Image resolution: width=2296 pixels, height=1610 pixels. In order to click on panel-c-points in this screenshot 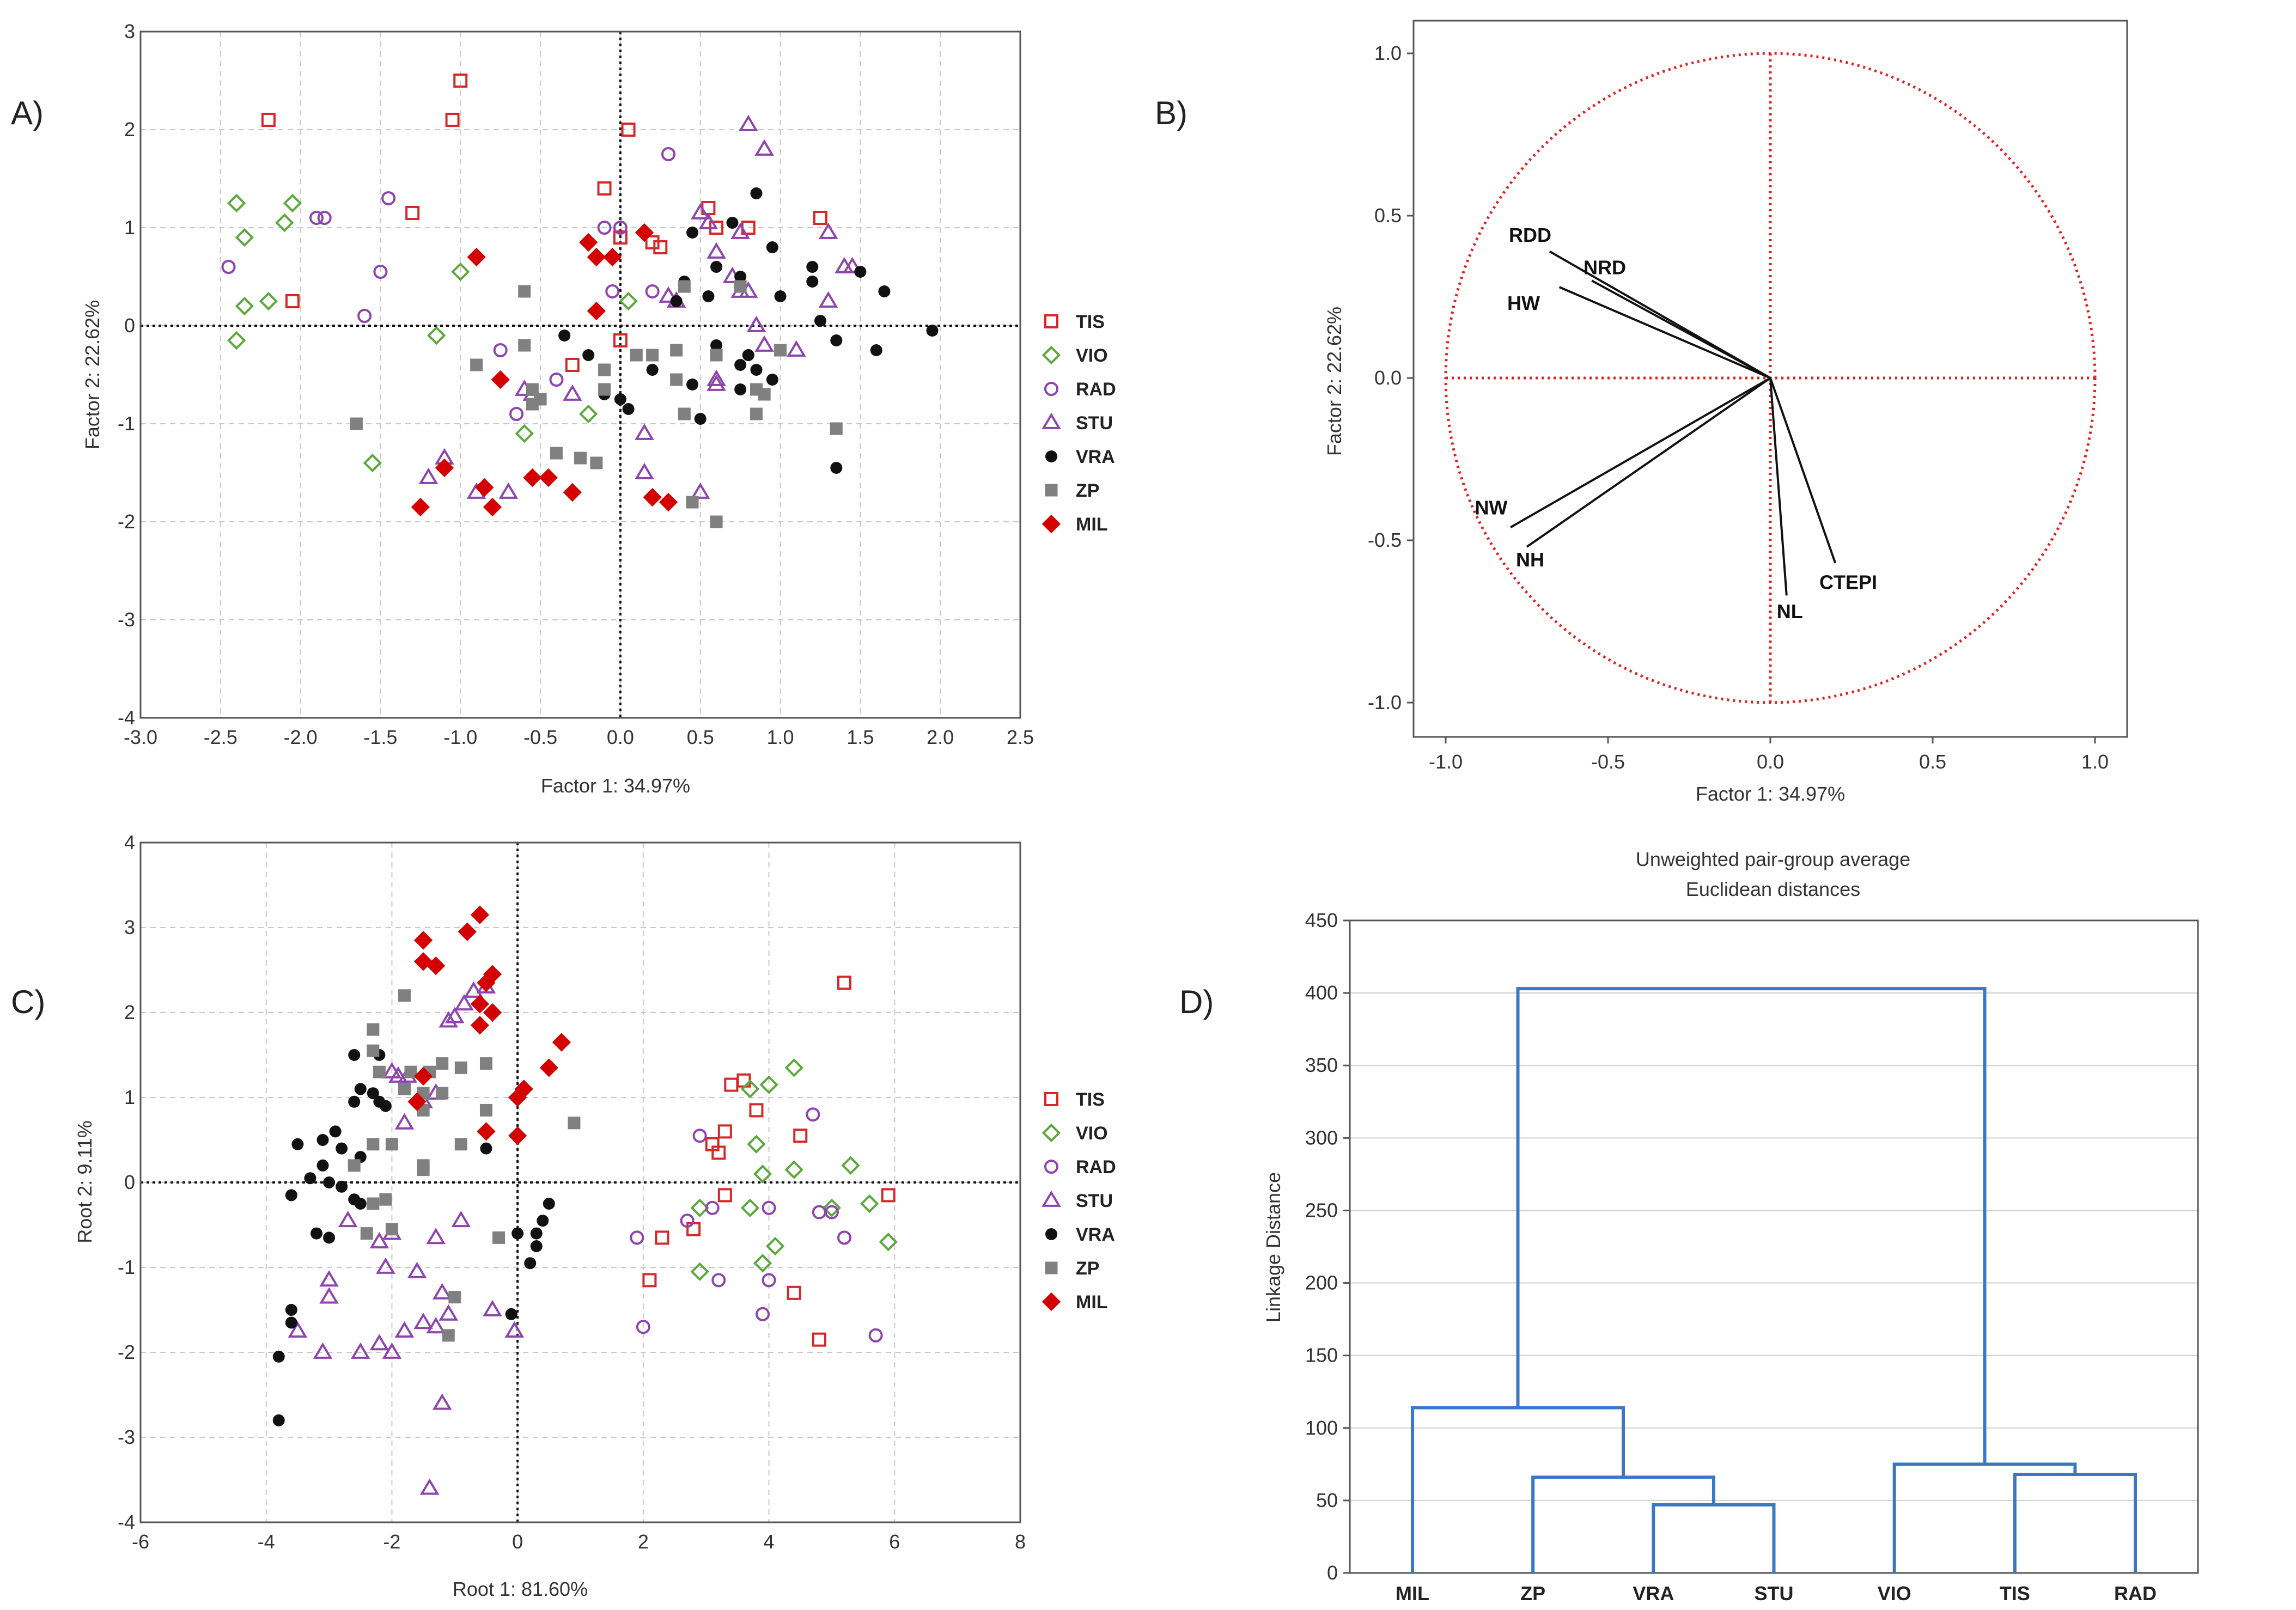, I will do `click(585, 1200)`.